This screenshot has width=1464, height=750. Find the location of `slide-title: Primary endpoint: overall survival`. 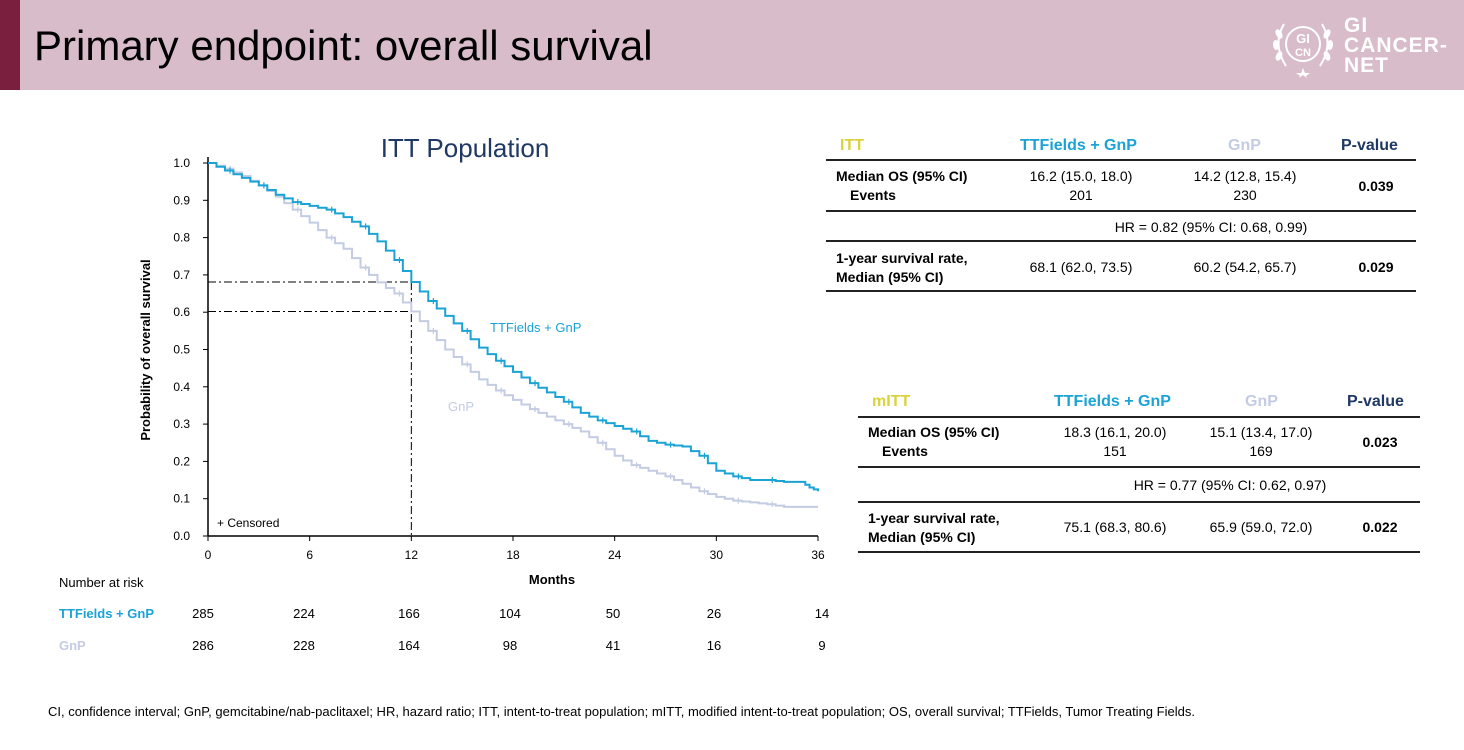

slide-title: Primary endpoint: overall survival is located at coordinates (343, 45).